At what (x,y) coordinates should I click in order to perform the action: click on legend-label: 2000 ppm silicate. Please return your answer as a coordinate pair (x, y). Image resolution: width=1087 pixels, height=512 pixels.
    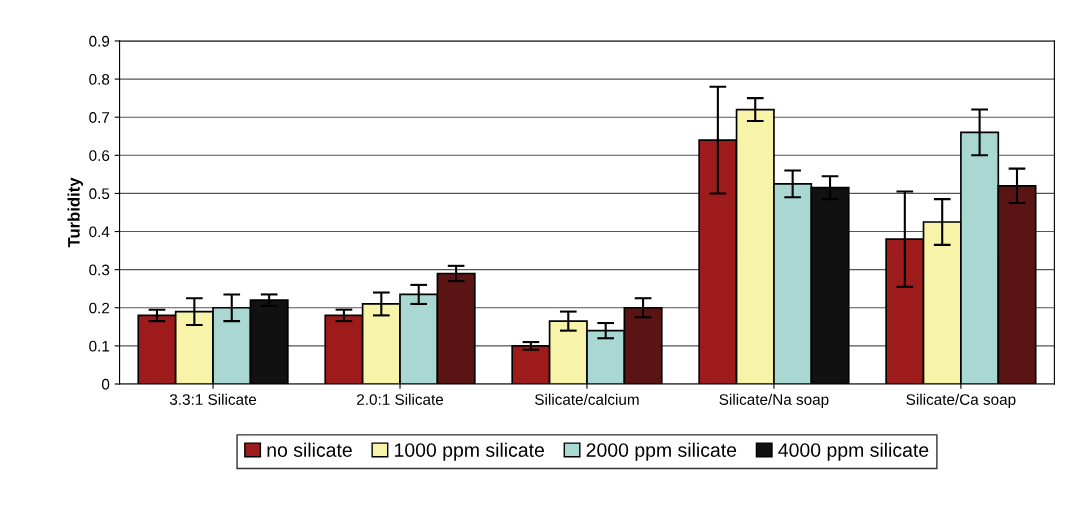
    Looking at the image, I should click on (661, 451).